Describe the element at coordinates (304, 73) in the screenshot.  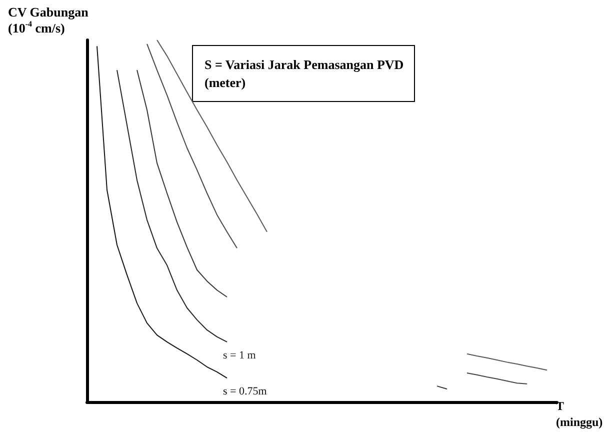
I see `annotation: S = Variasi Jarak Pemasangan PVD (meter)` at that location.